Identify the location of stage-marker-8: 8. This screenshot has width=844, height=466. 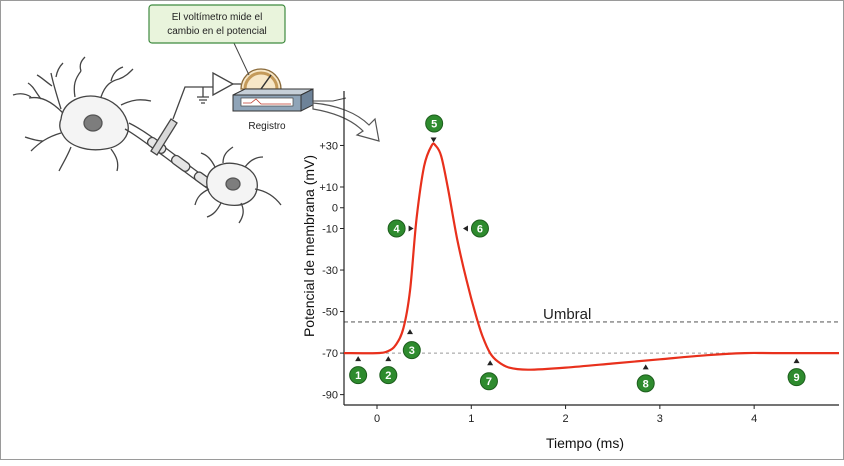
(645, 378).